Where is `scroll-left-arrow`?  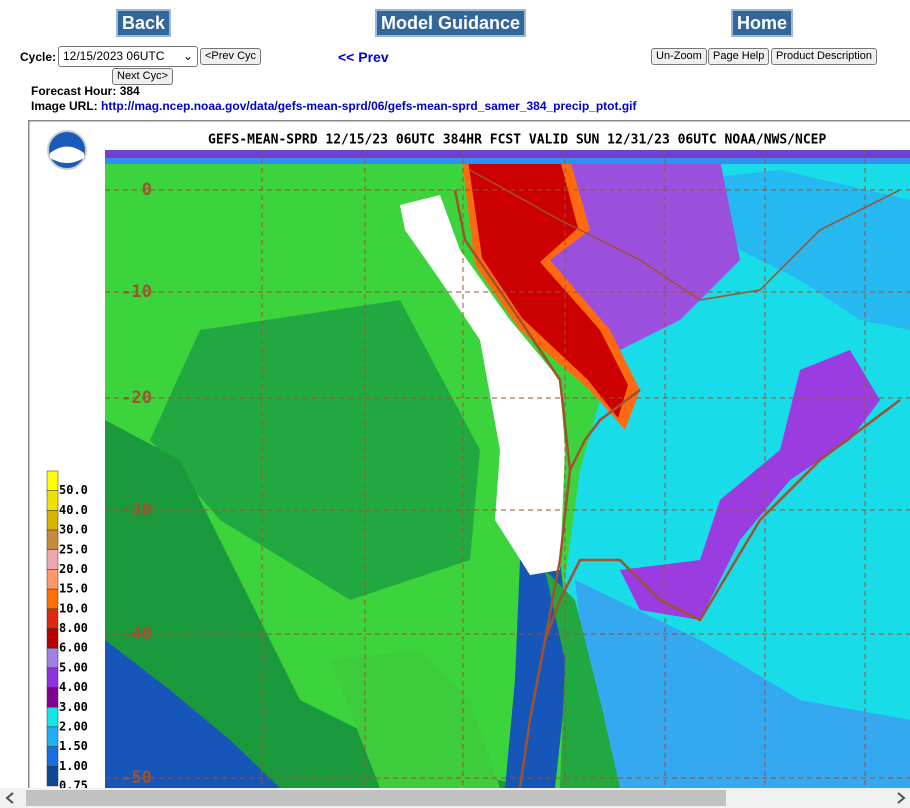 scroll-left-arrow is located at coordinates (10, 798).